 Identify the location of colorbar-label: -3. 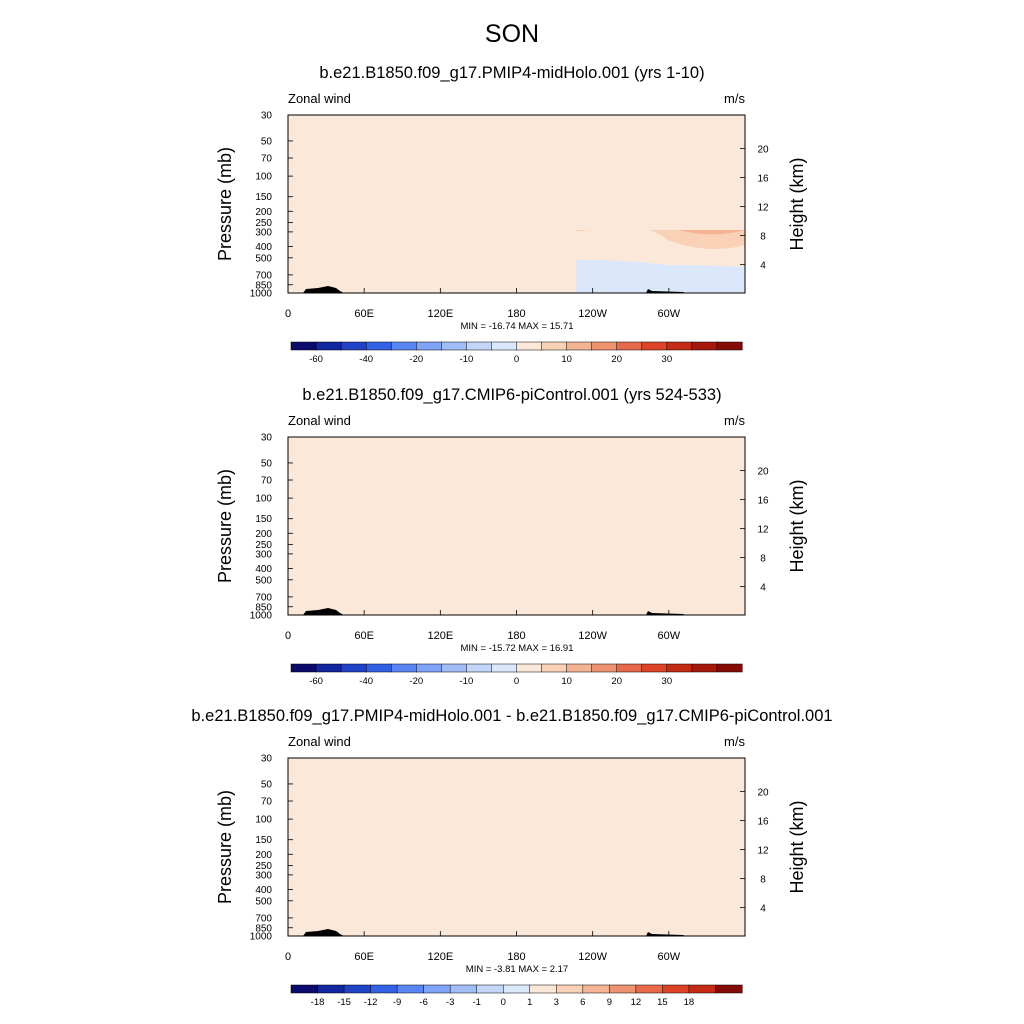
(450, 1002).